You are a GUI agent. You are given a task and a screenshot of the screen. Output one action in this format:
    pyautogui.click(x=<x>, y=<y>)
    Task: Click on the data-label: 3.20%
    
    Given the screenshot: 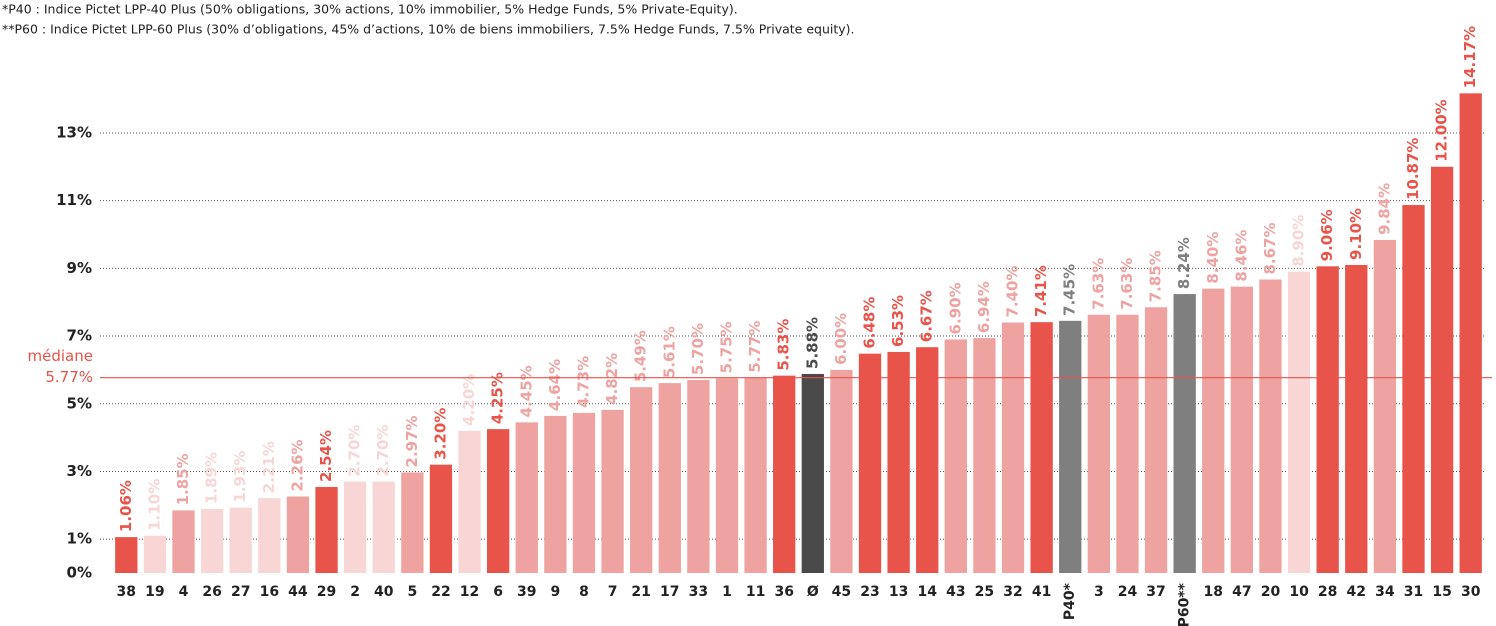 What is the action you would take?
    pyautogui.click(x=440, y=434)
    